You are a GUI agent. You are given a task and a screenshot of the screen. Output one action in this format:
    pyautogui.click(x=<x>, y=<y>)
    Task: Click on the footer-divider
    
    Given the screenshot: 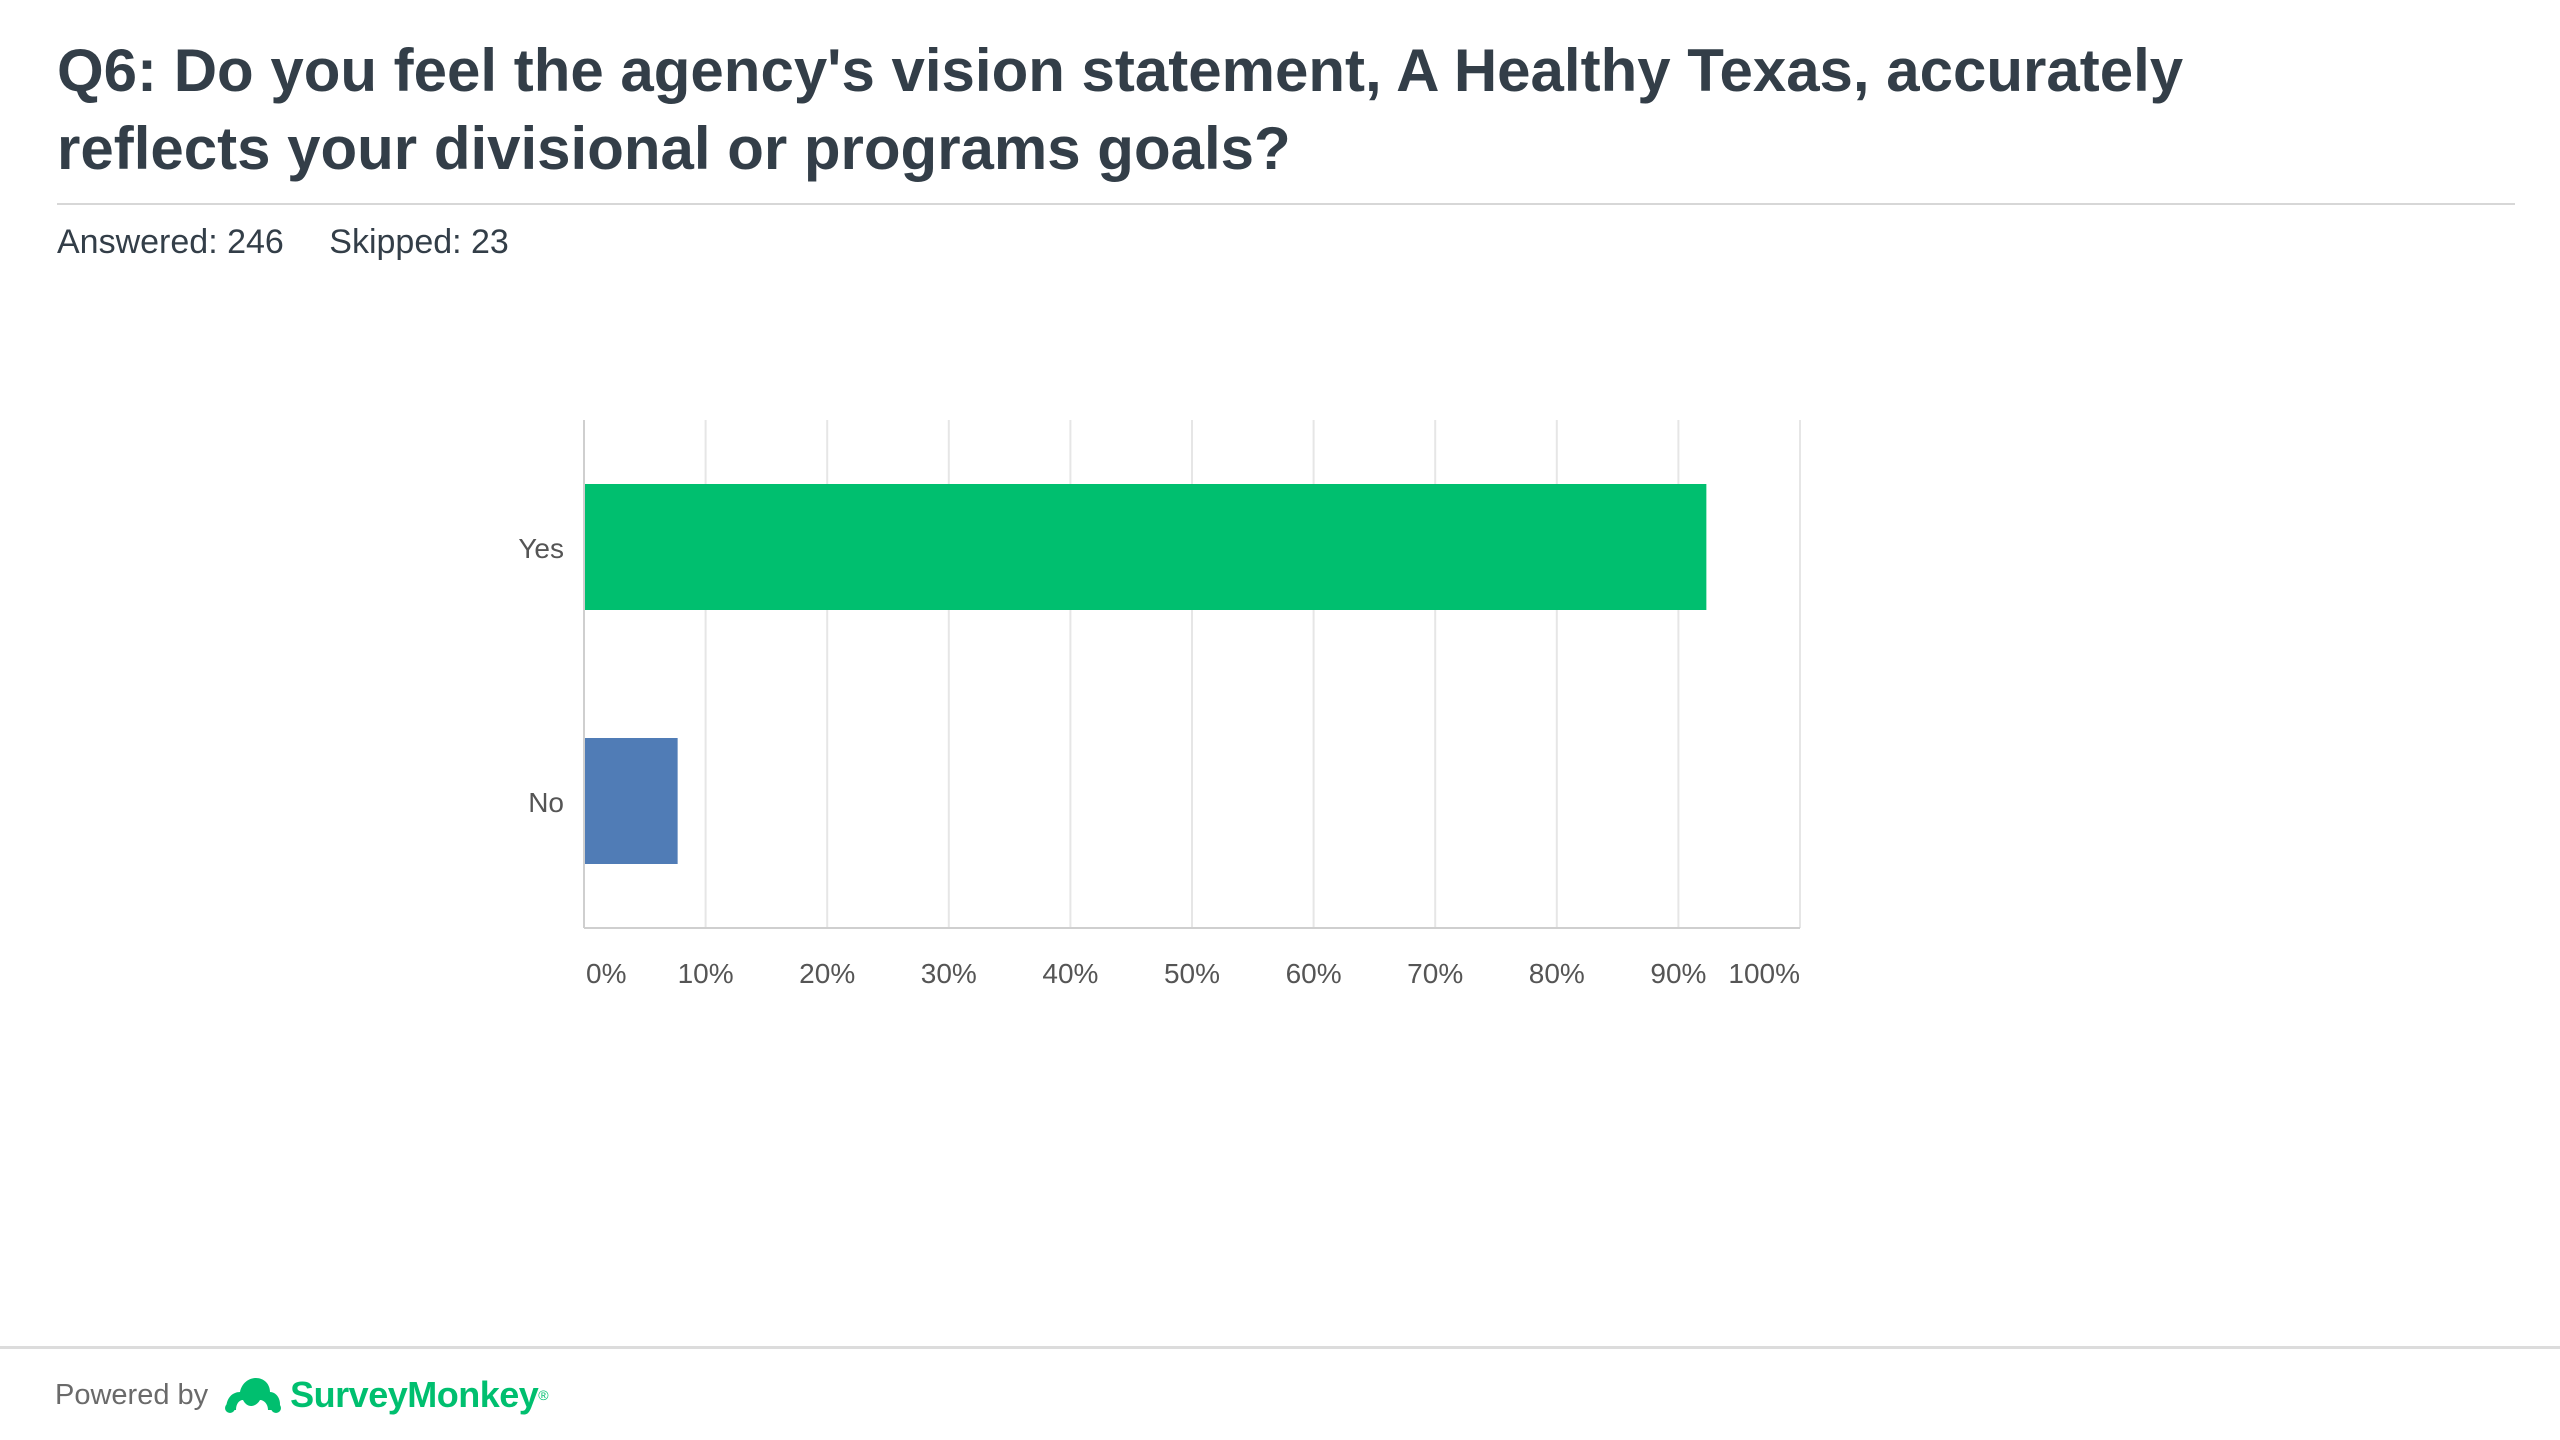 What is the action you would take?
    pyautogui.click(x=1280, y=1347)
    